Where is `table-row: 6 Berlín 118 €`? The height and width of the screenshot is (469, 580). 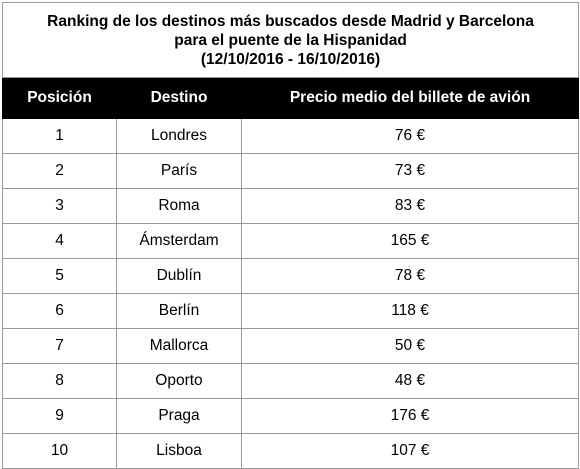 table-row: 6 Berlín 118 € is located at coordinates (291, 311).